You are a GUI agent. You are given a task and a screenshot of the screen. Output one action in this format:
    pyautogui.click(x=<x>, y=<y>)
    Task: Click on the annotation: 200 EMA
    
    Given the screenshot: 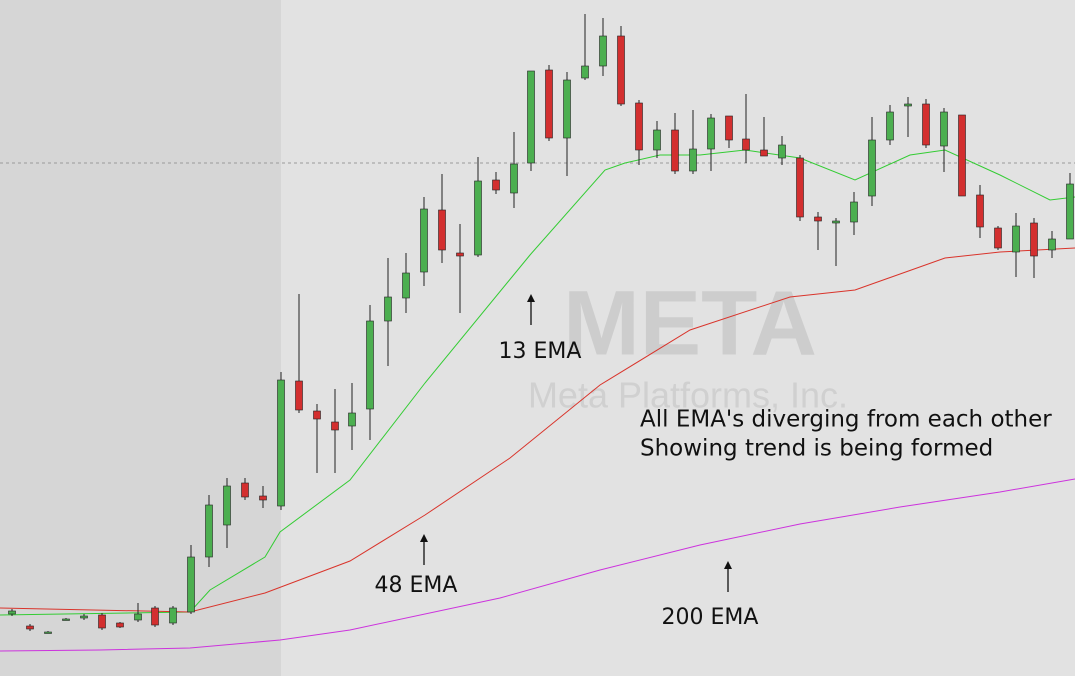 What is the action you would take?
    pyautogui.click(x=710, y=617)
    